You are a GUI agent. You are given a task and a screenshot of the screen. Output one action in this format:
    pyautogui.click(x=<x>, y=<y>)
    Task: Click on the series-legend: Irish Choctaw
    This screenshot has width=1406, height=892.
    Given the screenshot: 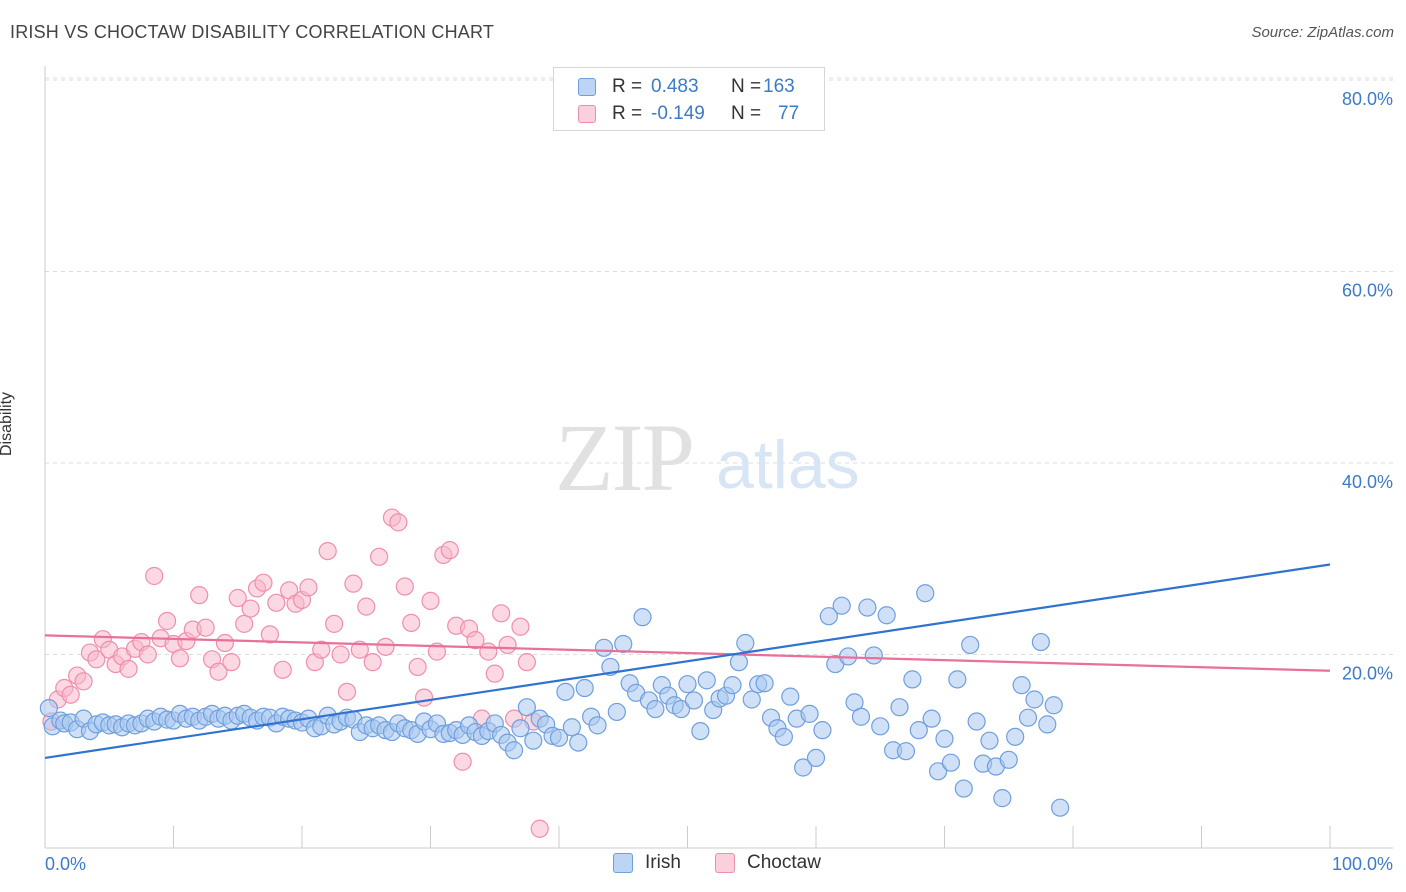 What is the action you would take?
    pyautogui.click(x=703, y=864)
    